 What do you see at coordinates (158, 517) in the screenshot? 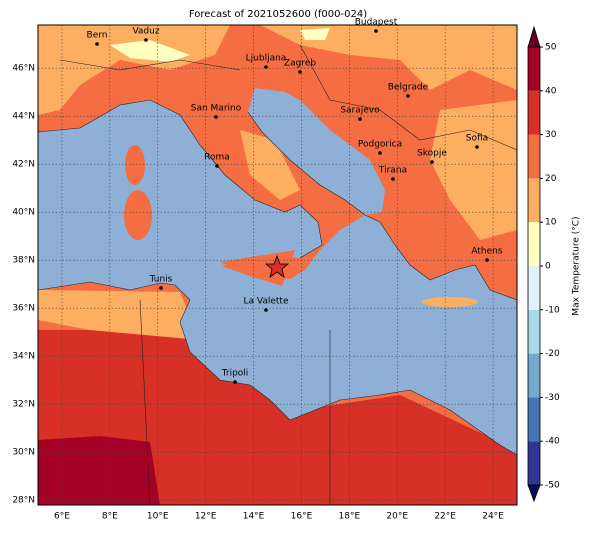
I see `lon-label: 10°E` at bounding box center [158, 517].